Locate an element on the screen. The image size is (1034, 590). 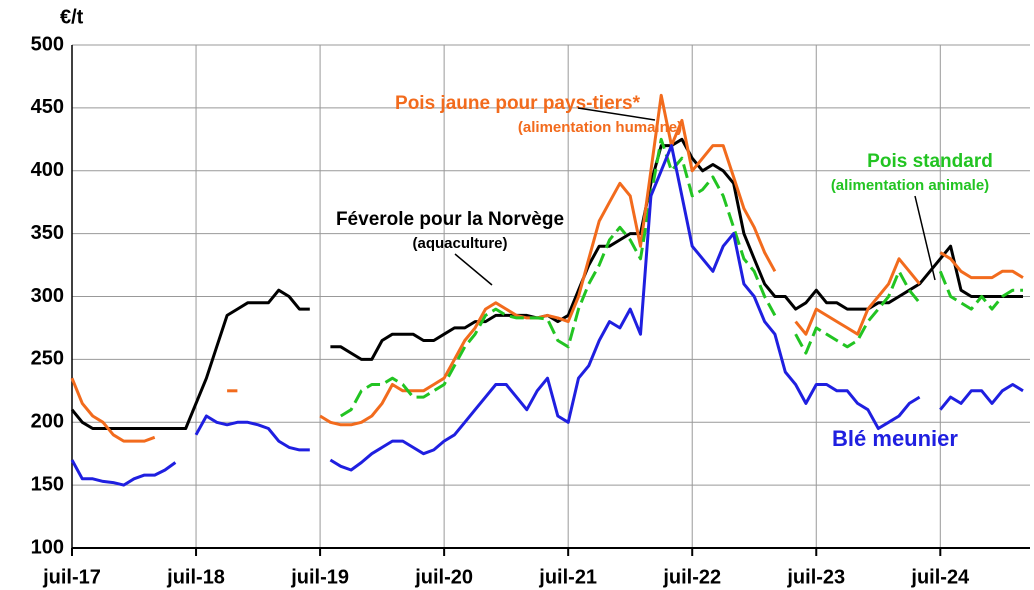
x-tick-label: juil-22 is located at coordinates (691, 577).